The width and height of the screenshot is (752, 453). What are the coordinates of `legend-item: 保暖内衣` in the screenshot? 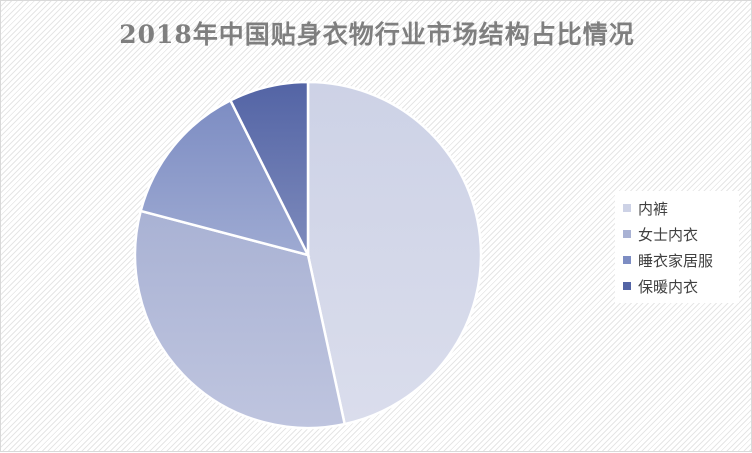 It's located at (677, 286).